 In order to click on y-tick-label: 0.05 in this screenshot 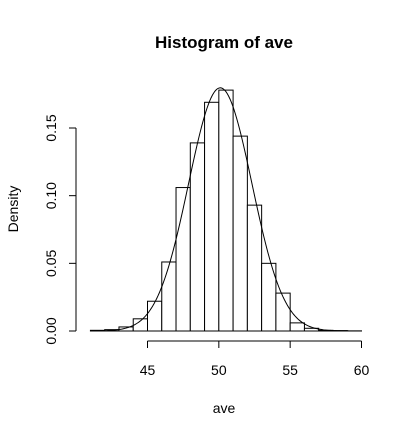, I will do `click(51, 262)`.